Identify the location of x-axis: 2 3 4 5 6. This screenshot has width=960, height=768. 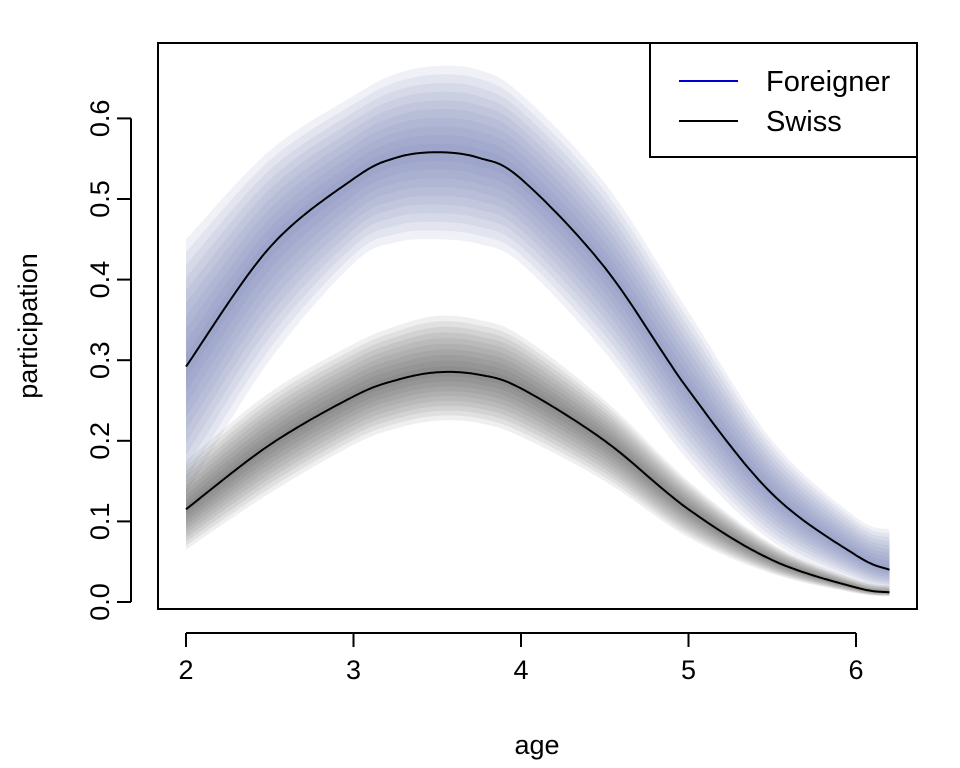
(521, 658).